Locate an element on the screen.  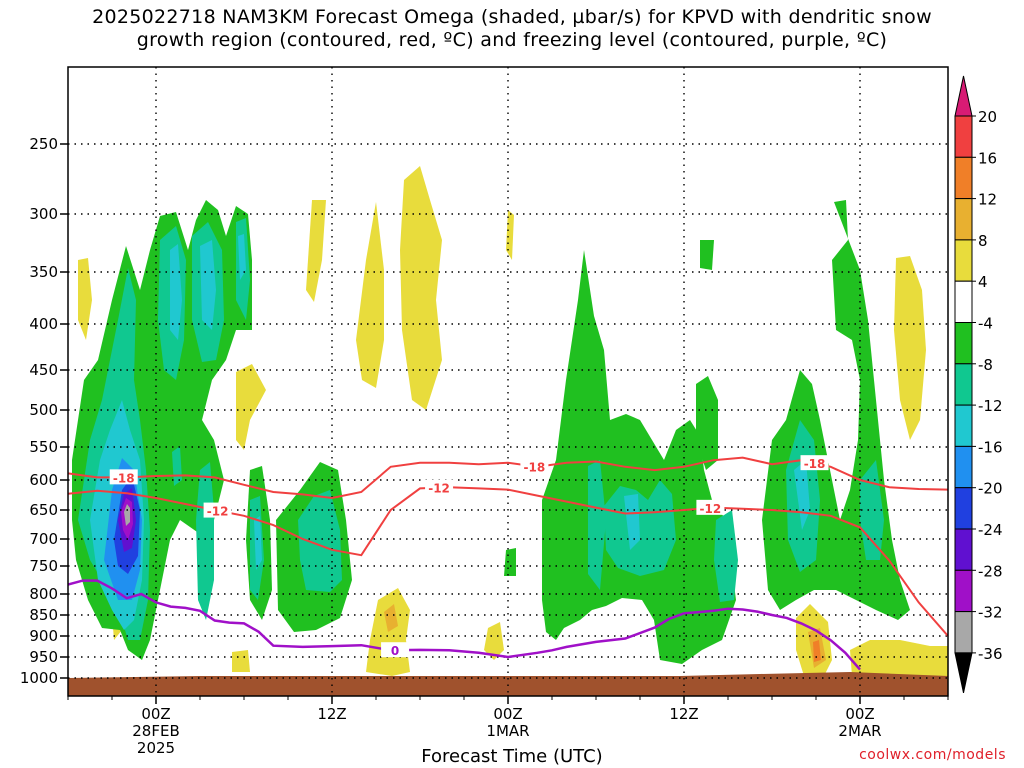
y-tick-label: 500 is located at coordinates (43, 410).